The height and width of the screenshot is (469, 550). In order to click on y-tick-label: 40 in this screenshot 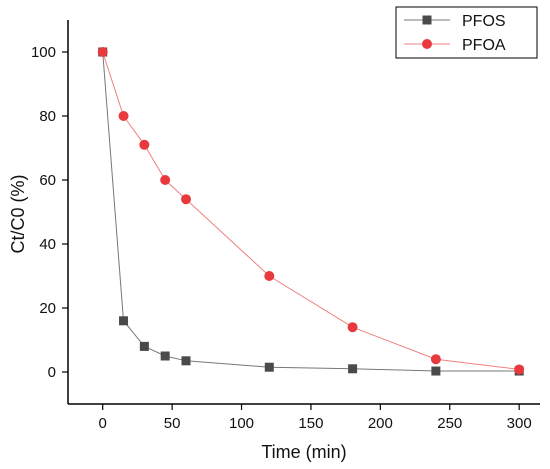, I will do `click(47, 244)`.